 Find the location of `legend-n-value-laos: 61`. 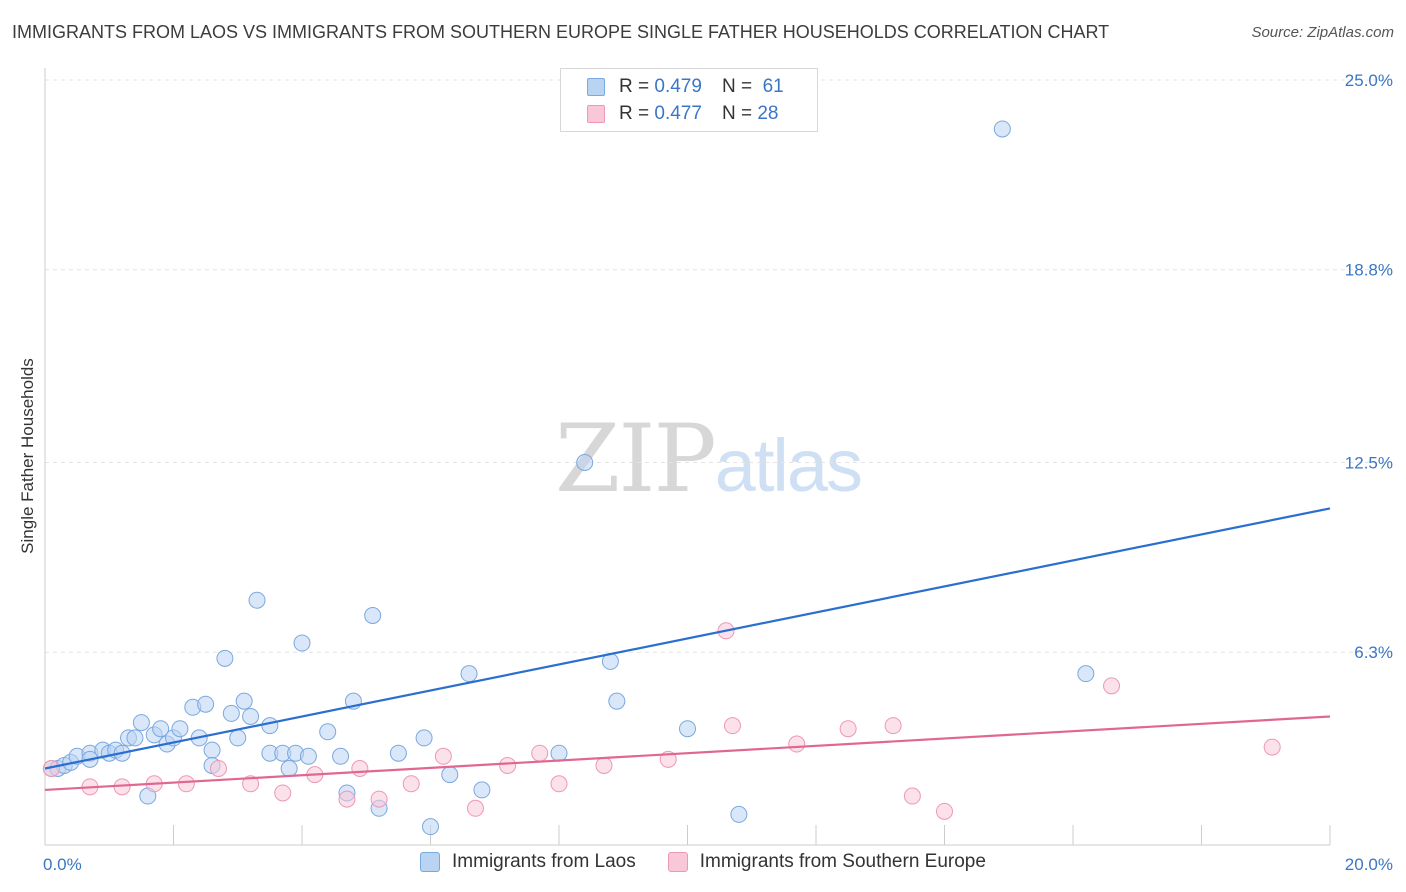

legend-n-value-laos: 61 is located at coordinates (773, 86).